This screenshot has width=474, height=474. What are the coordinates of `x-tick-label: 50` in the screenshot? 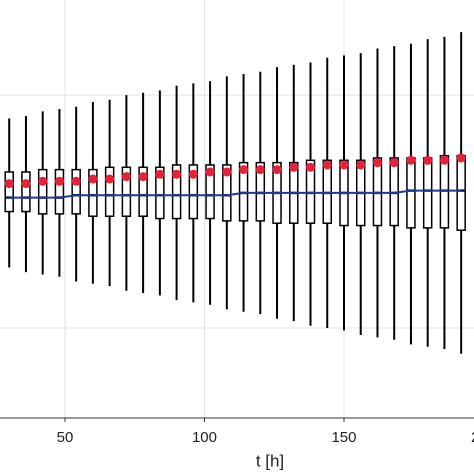 It's located at (65, 437).